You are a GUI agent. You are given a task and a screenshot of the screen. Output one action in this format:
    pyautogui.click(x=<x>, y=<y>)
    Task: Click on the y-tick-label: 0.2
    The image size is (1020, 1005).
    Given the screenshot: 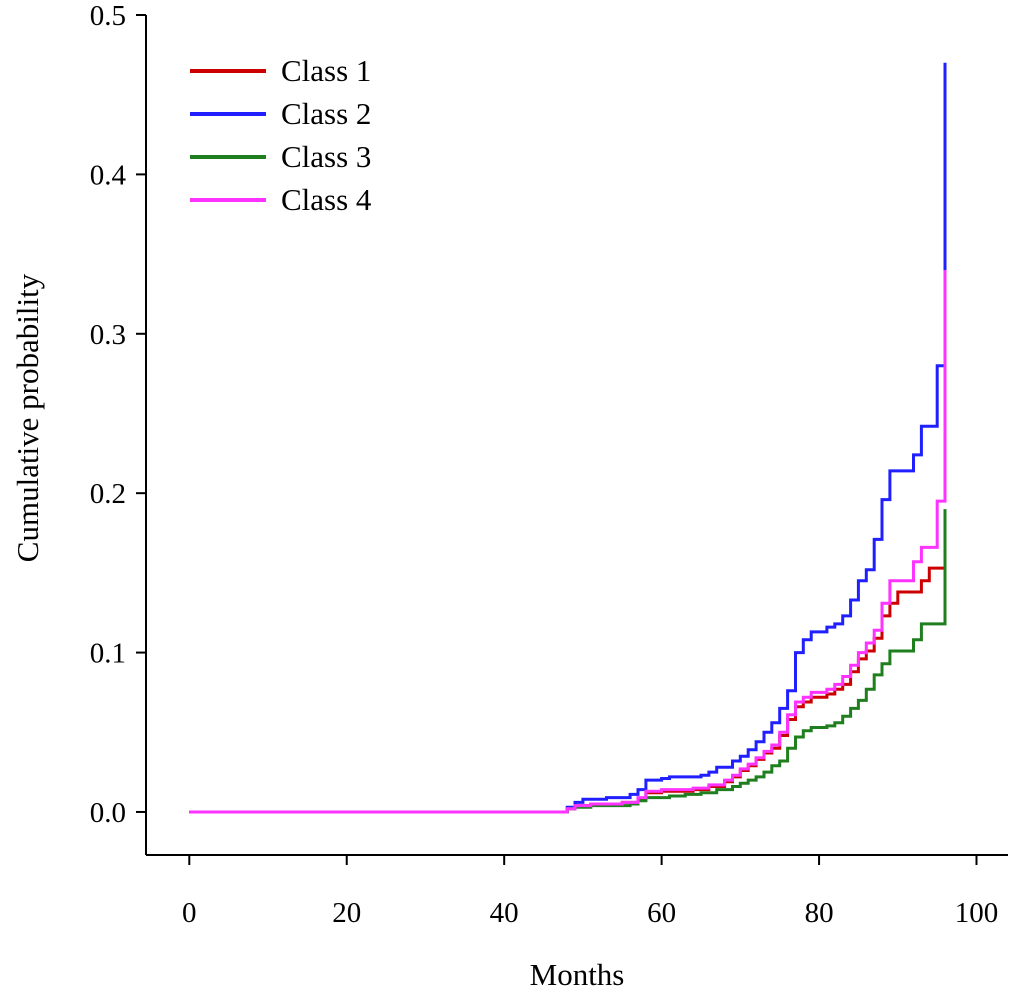 What is the action you would take?
    pyautogui.click(x=108, y=494)
    